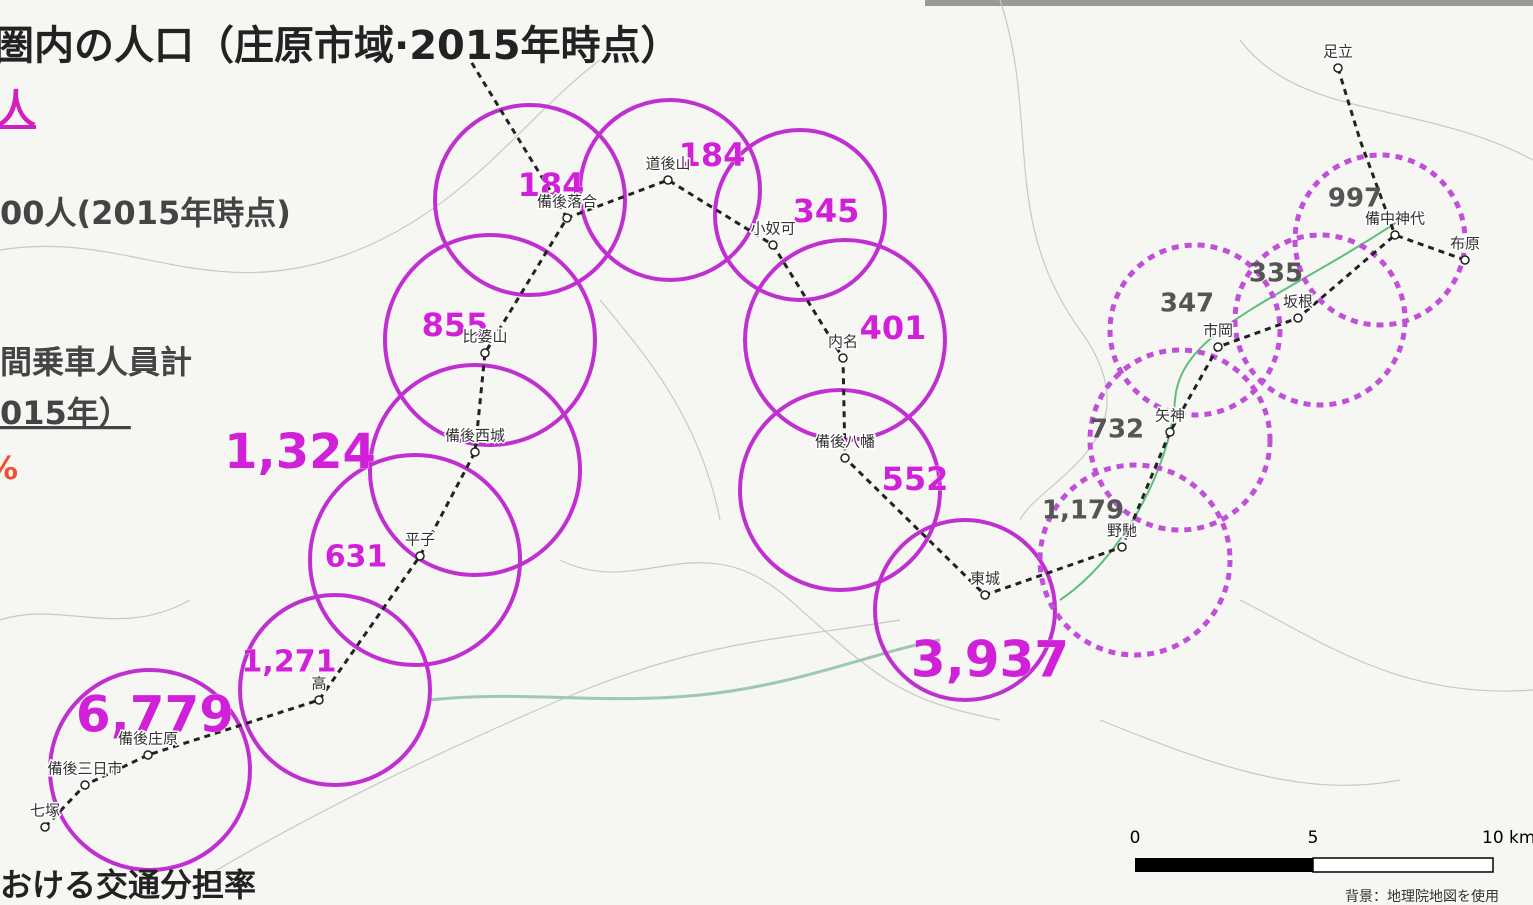 This screenshot has height=905, width=1533. Describe the element at coordinates (356, 557) in the screenshot. I see `zone-population: 631` at that location.